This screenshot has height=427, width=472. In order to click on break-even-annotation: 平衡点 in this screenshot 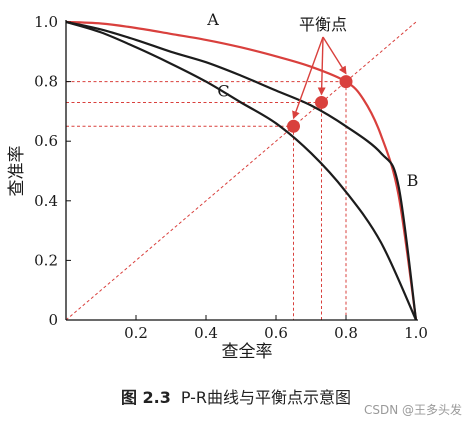, I will do `click(319, 67)`.